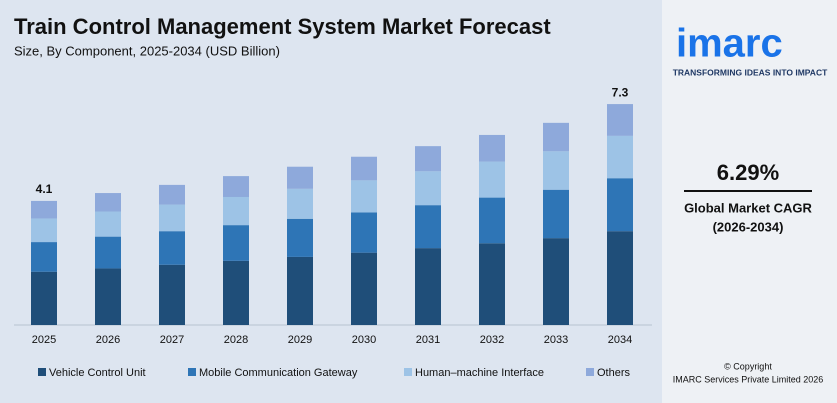 The height and width of the screenshot is (403, 837). Describe the element at coordinates (300, 340) in the screenshot. I see `x-tick-label: 2029` at that location.